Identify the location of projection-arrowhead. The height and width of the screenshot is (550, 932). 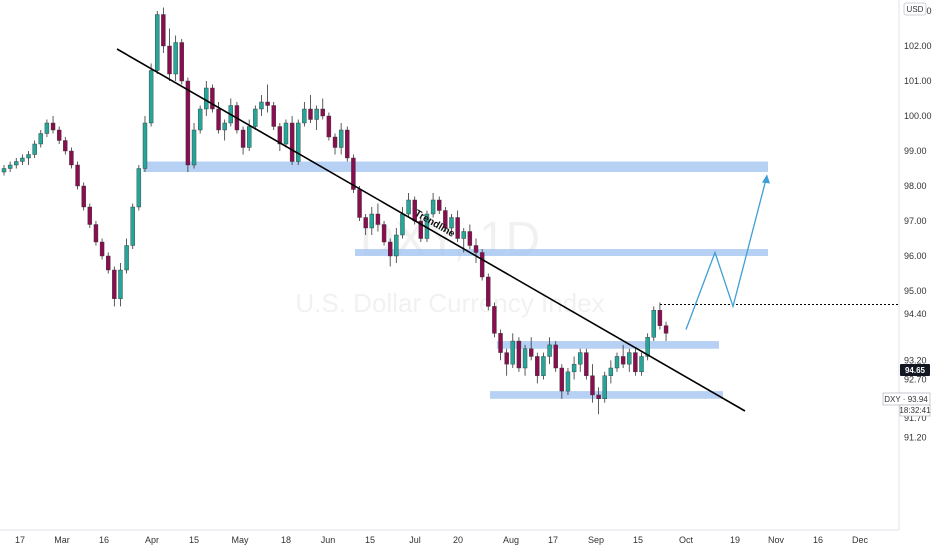
(766, 179).